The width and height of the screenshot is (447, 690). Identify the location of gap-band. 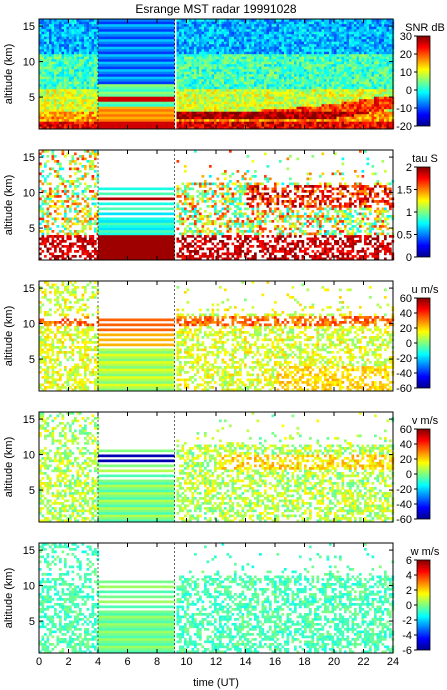
(136, 128).